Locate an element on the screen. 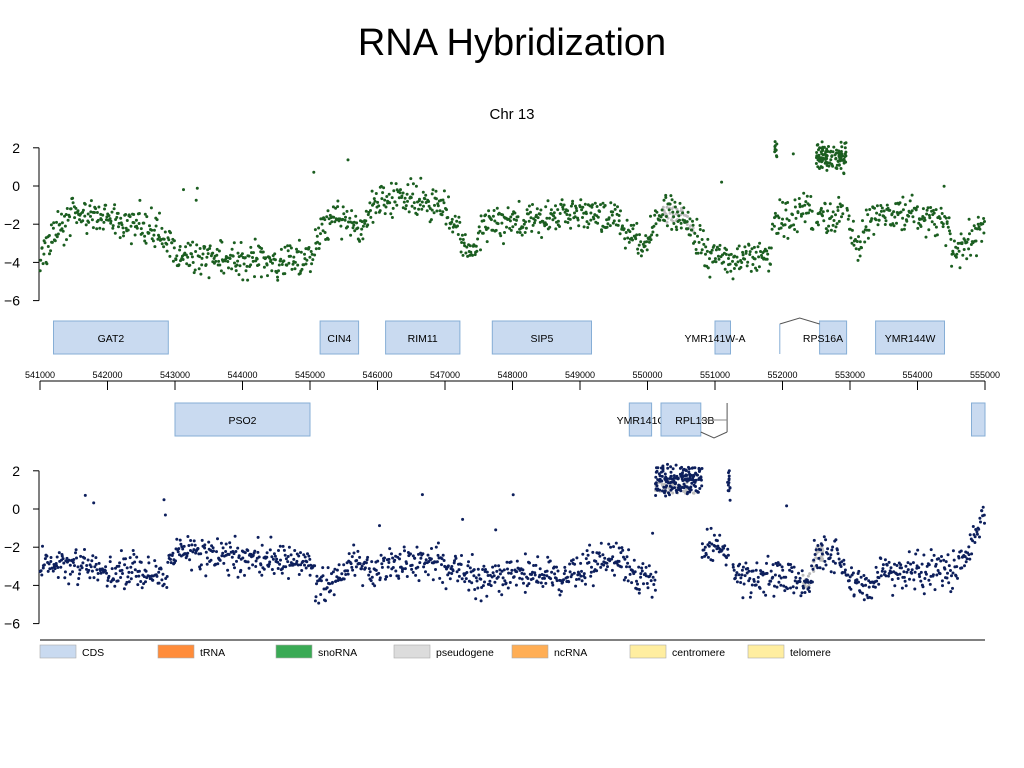  top-replicate-point is located at coordinates (667, 222).